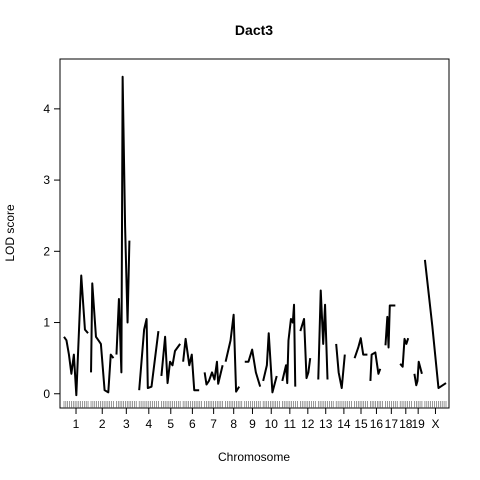  What do you see at coordinates (148, 424) in the screenshot?
I see `x-tick-label-chr-4: 4` at bounding box center [148, 424].